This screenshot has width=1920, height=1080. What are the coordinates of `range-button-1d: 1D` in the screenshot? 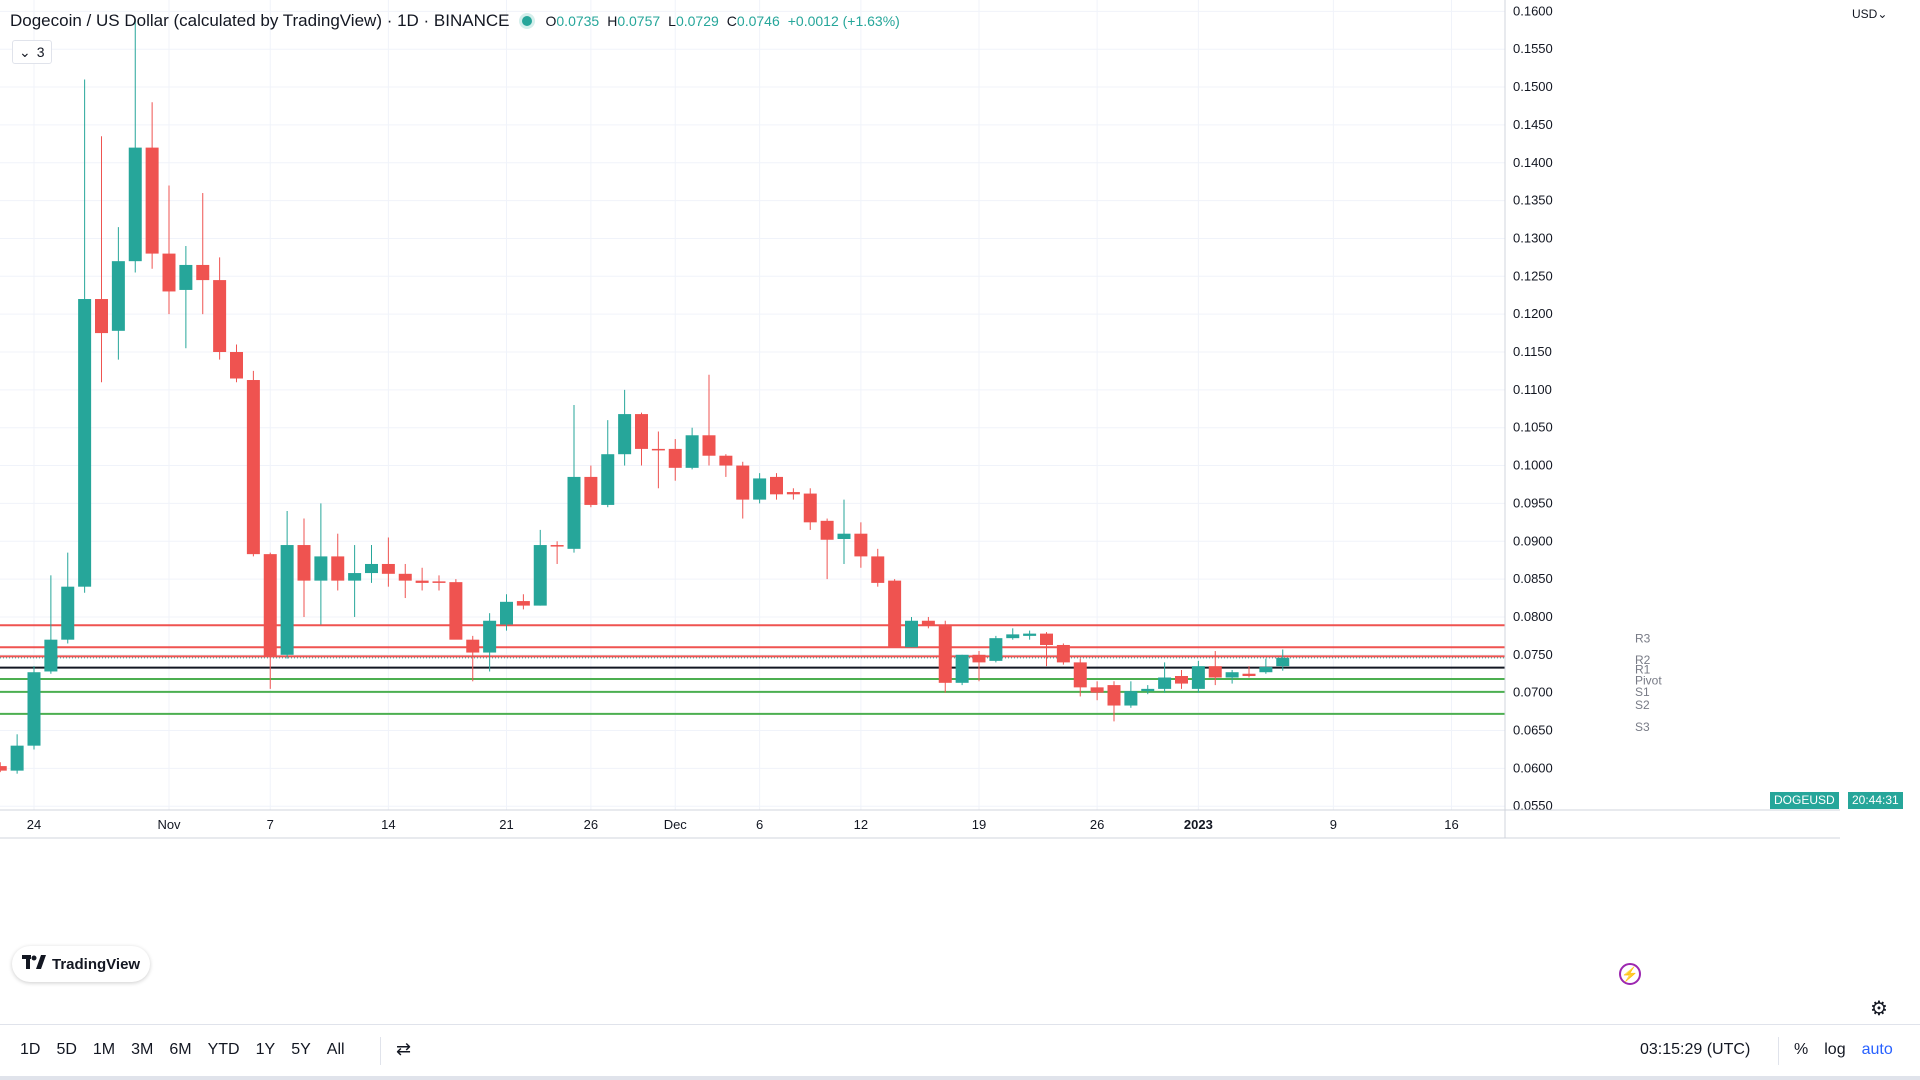 It's located at (30, 1049).